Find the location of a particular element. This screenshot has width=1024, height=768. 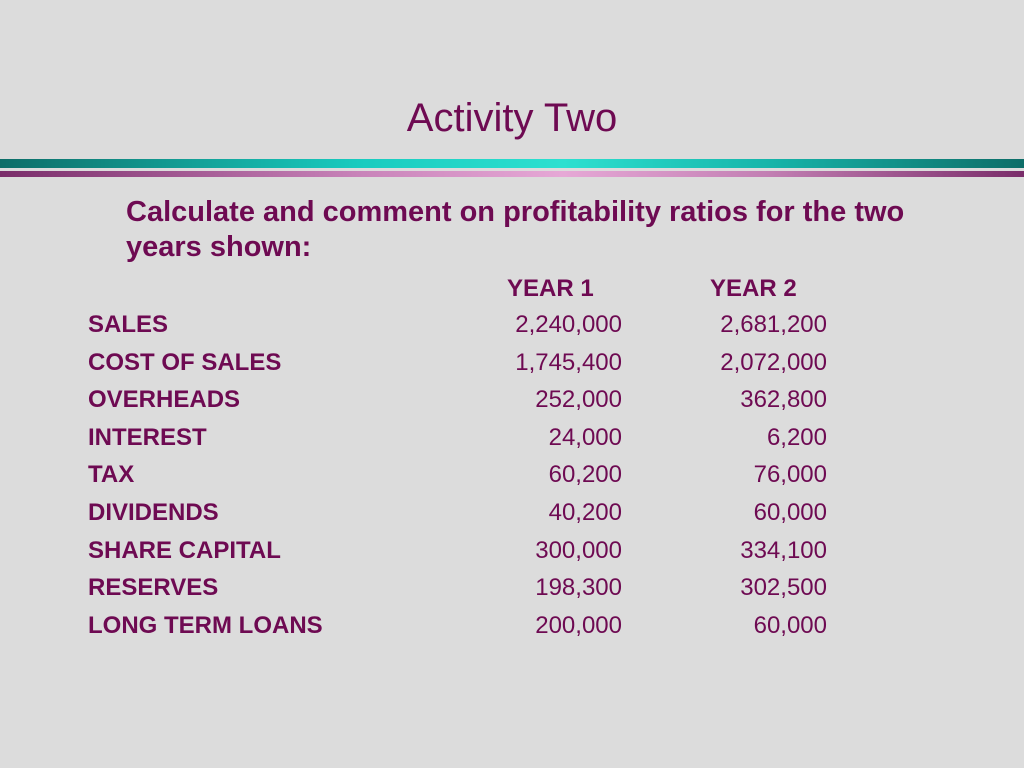

year1-value: 1,745,400 is located at coordinates (568, 362).